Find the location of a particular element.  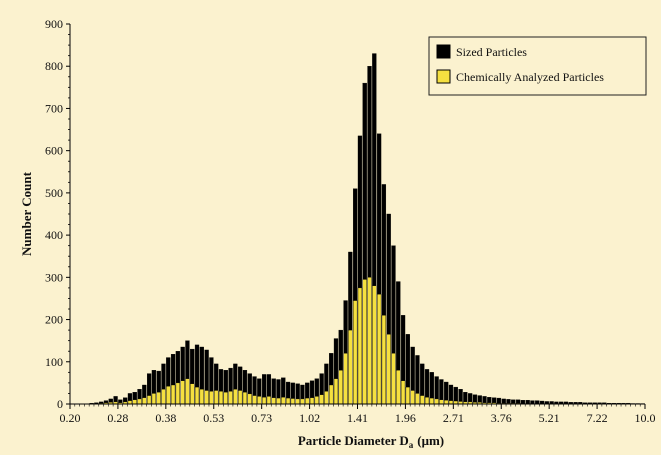

x-tick-label-5: 1.02 is located at coordinates (309, 418).